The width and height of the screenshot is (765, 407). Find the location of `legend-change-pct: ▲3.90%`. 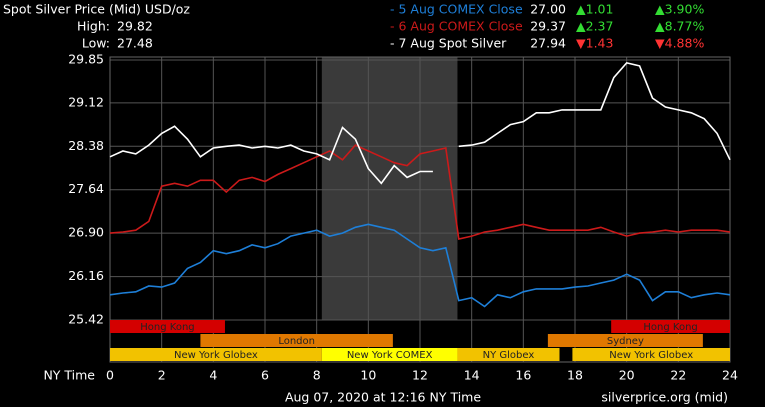

legend-change-pct: ▲3.90% is located at coordinates (679, 9).